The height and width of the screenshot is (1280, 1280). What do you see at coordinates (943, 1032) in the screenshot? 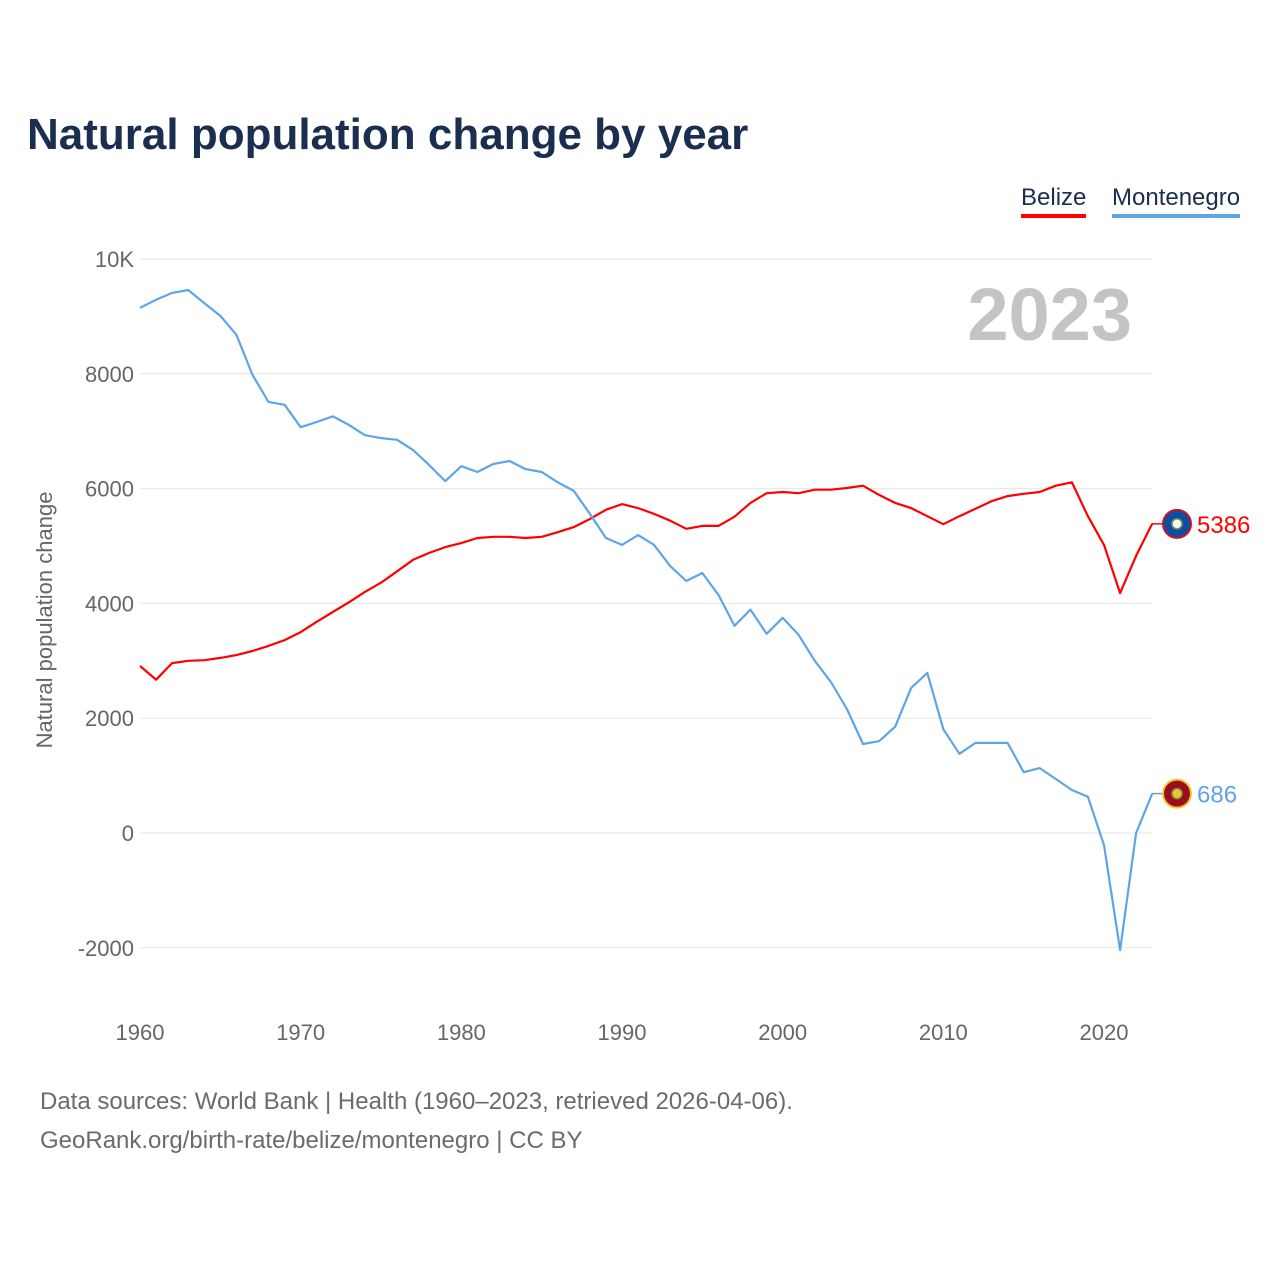
I see `x-tick-label: 2010` at bounding box center [943, 1032].